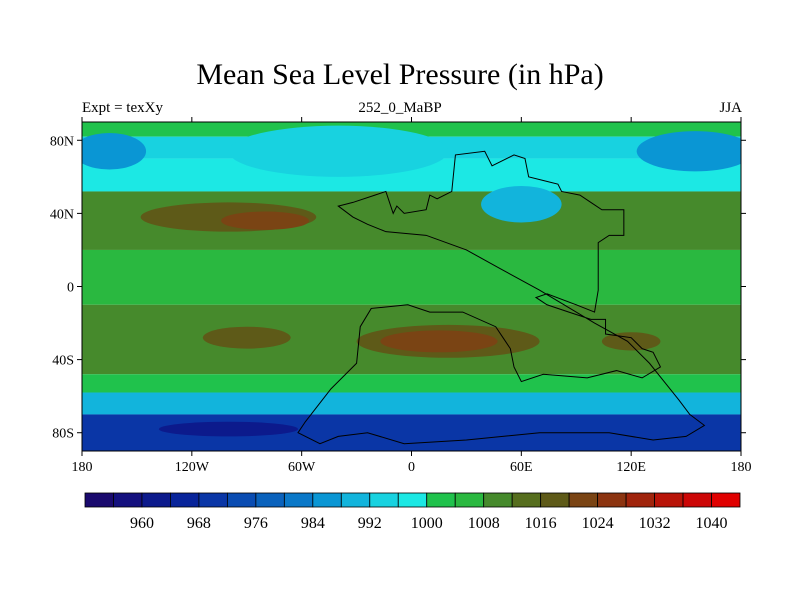 This screenshot has height=600, width=800. What do you see at coordinates (598, 523) in the screenshot?
I see `colorbar-label: 1024` at bounding box center [598, 523].